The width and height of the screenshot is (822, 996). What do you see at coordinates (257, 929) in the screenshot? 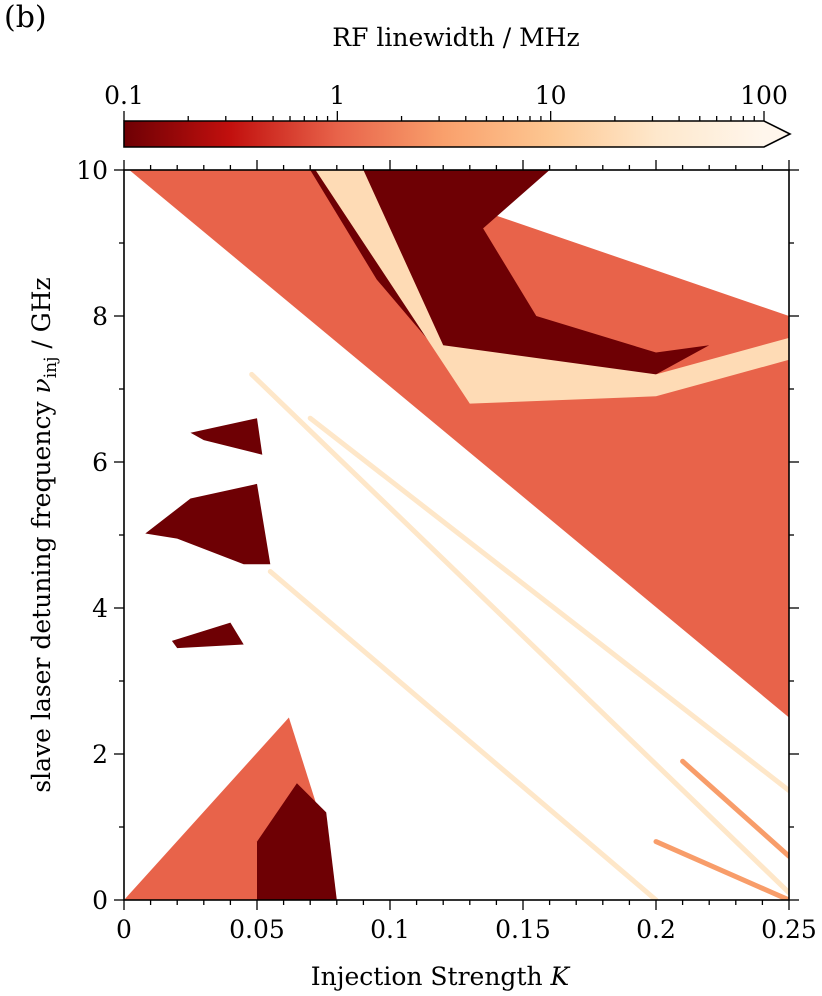
I see `x-tick-label: 0.05` at bounding box center [257, 929].